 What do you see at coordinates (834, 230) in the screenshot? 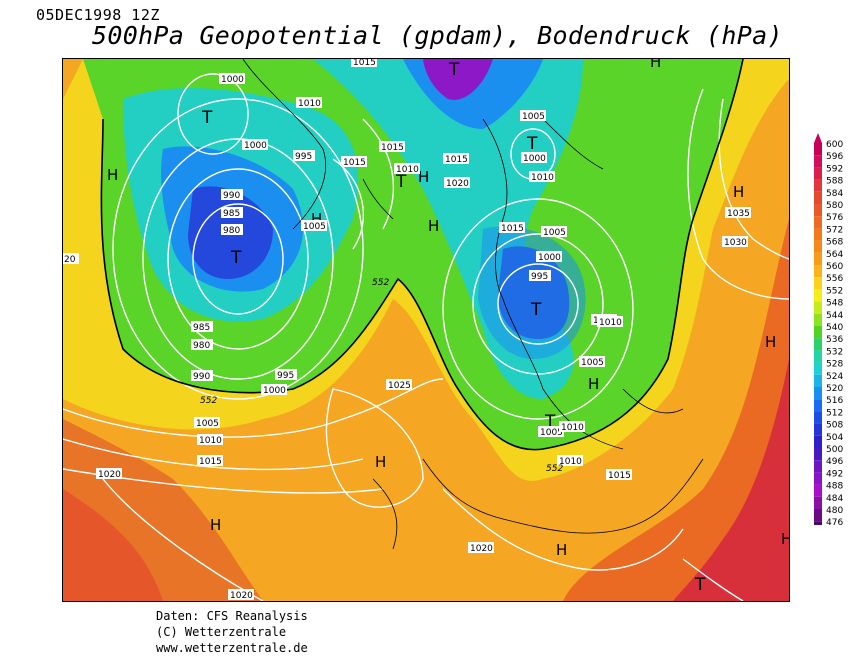
I see `legend-level-label: 572` at bounding box center [834, 230].